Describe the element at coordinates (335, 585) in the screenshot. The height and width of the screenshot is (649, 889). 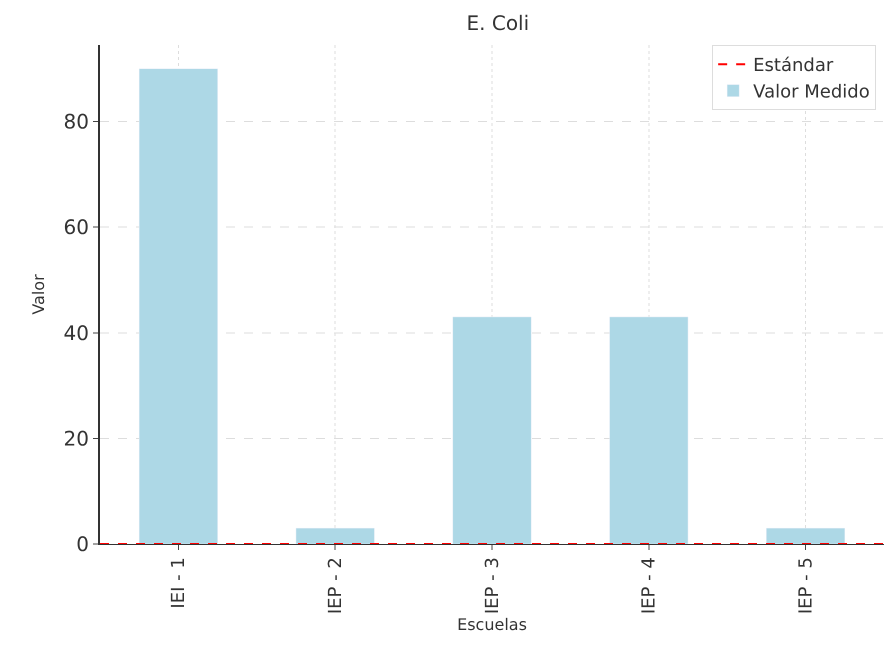
I see `x-tick-label: IEP - 2` at that location.